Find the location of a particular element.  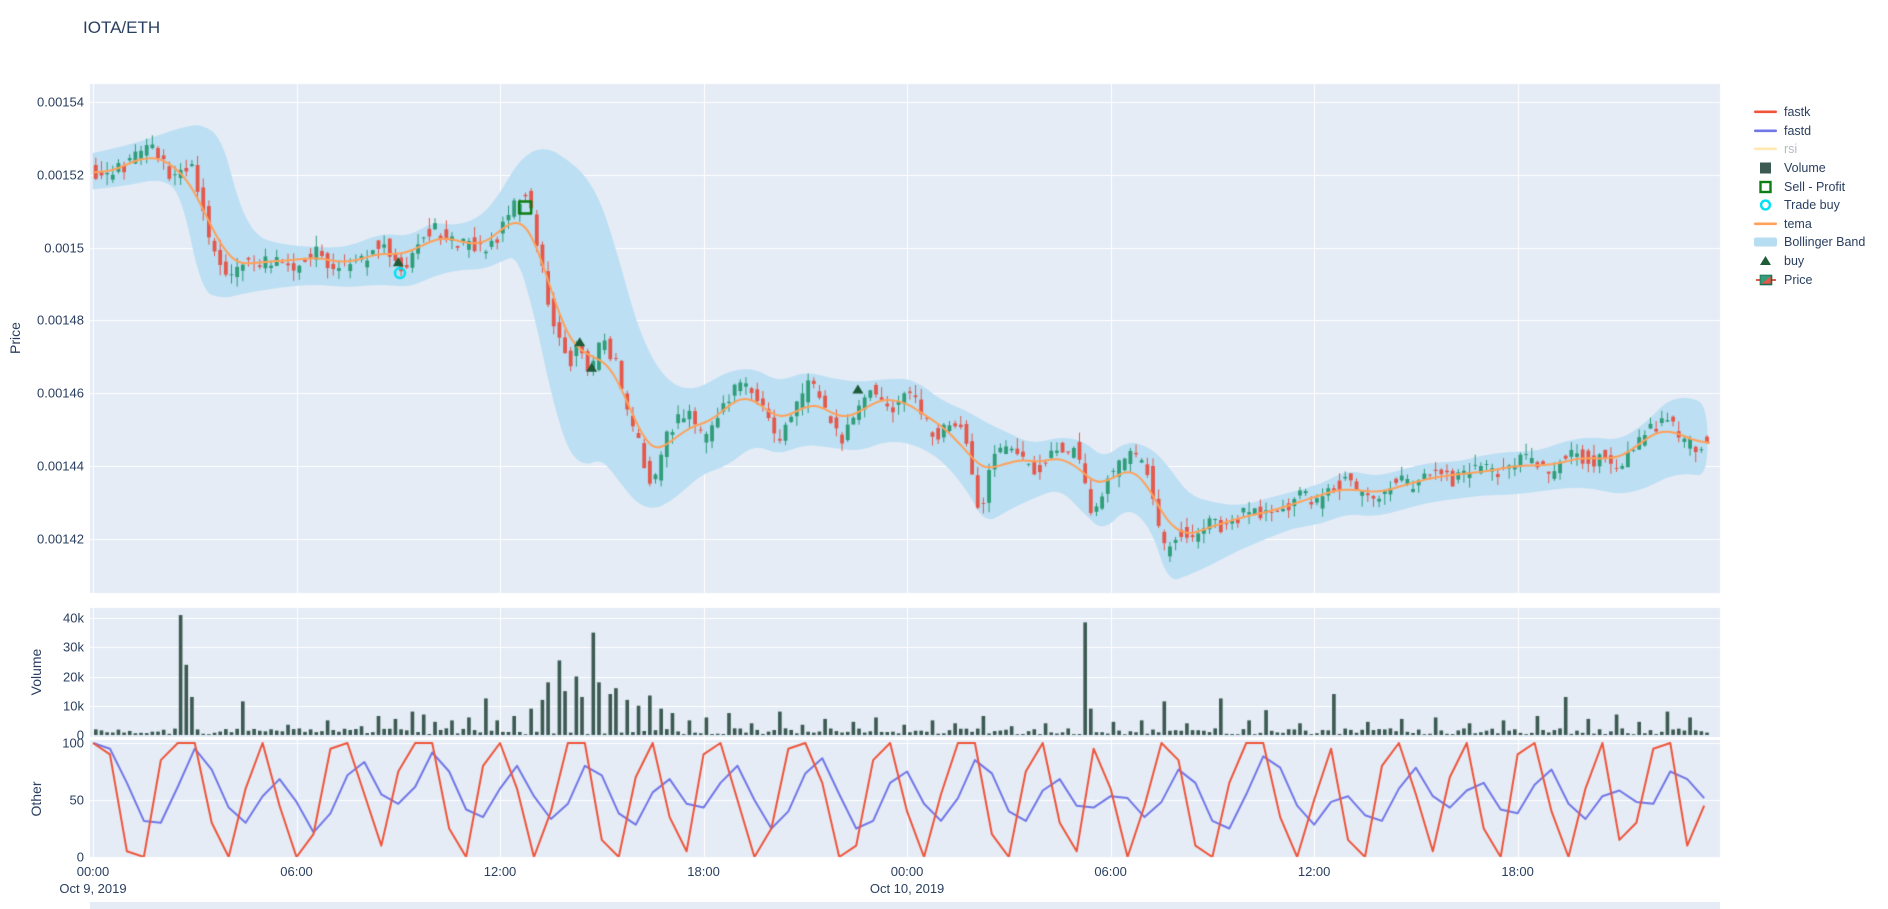

price-tick-0.00142: 0.00142 is located at coordinates (60, 539).